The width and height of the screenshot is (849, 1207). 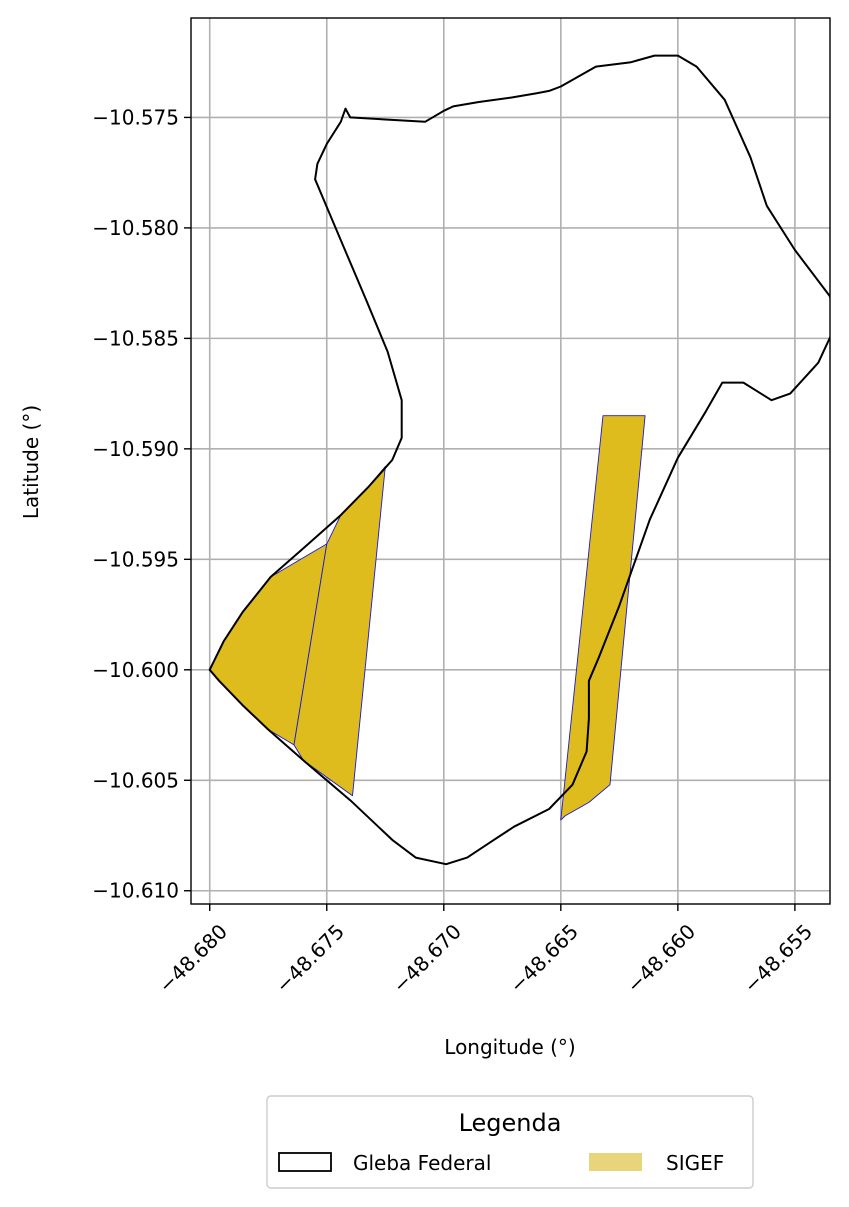 I want to click on legend-label-gleba-federal: Gleba Federal, so click(x=422, y=1163).